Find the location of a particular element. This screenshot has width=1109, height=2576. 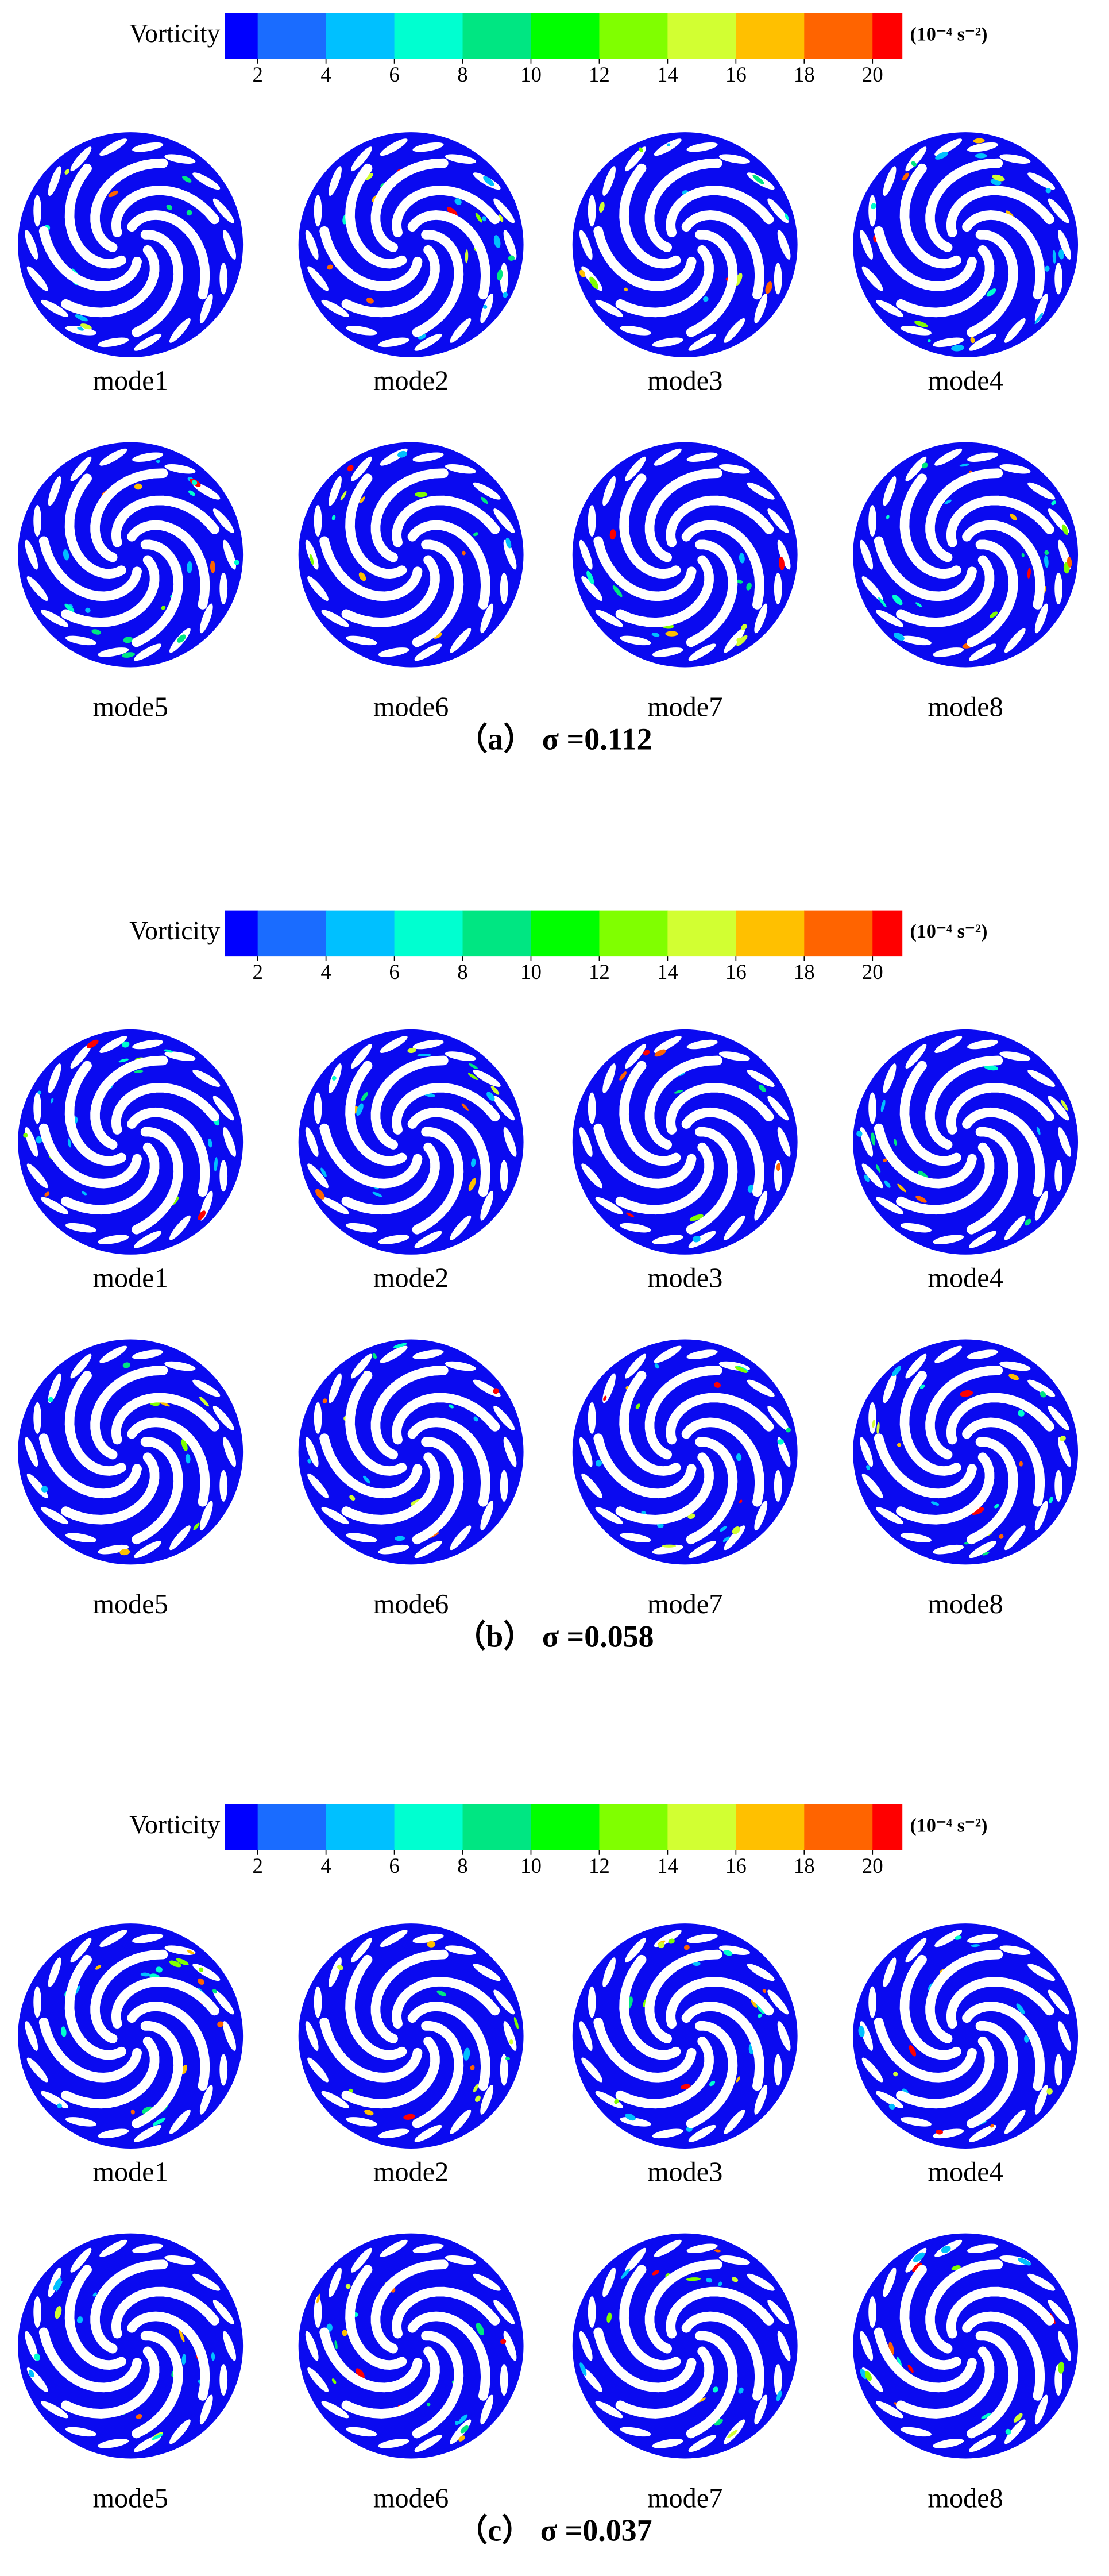

colorbar-tick-label: 6 is located at coordinates (394, 972).